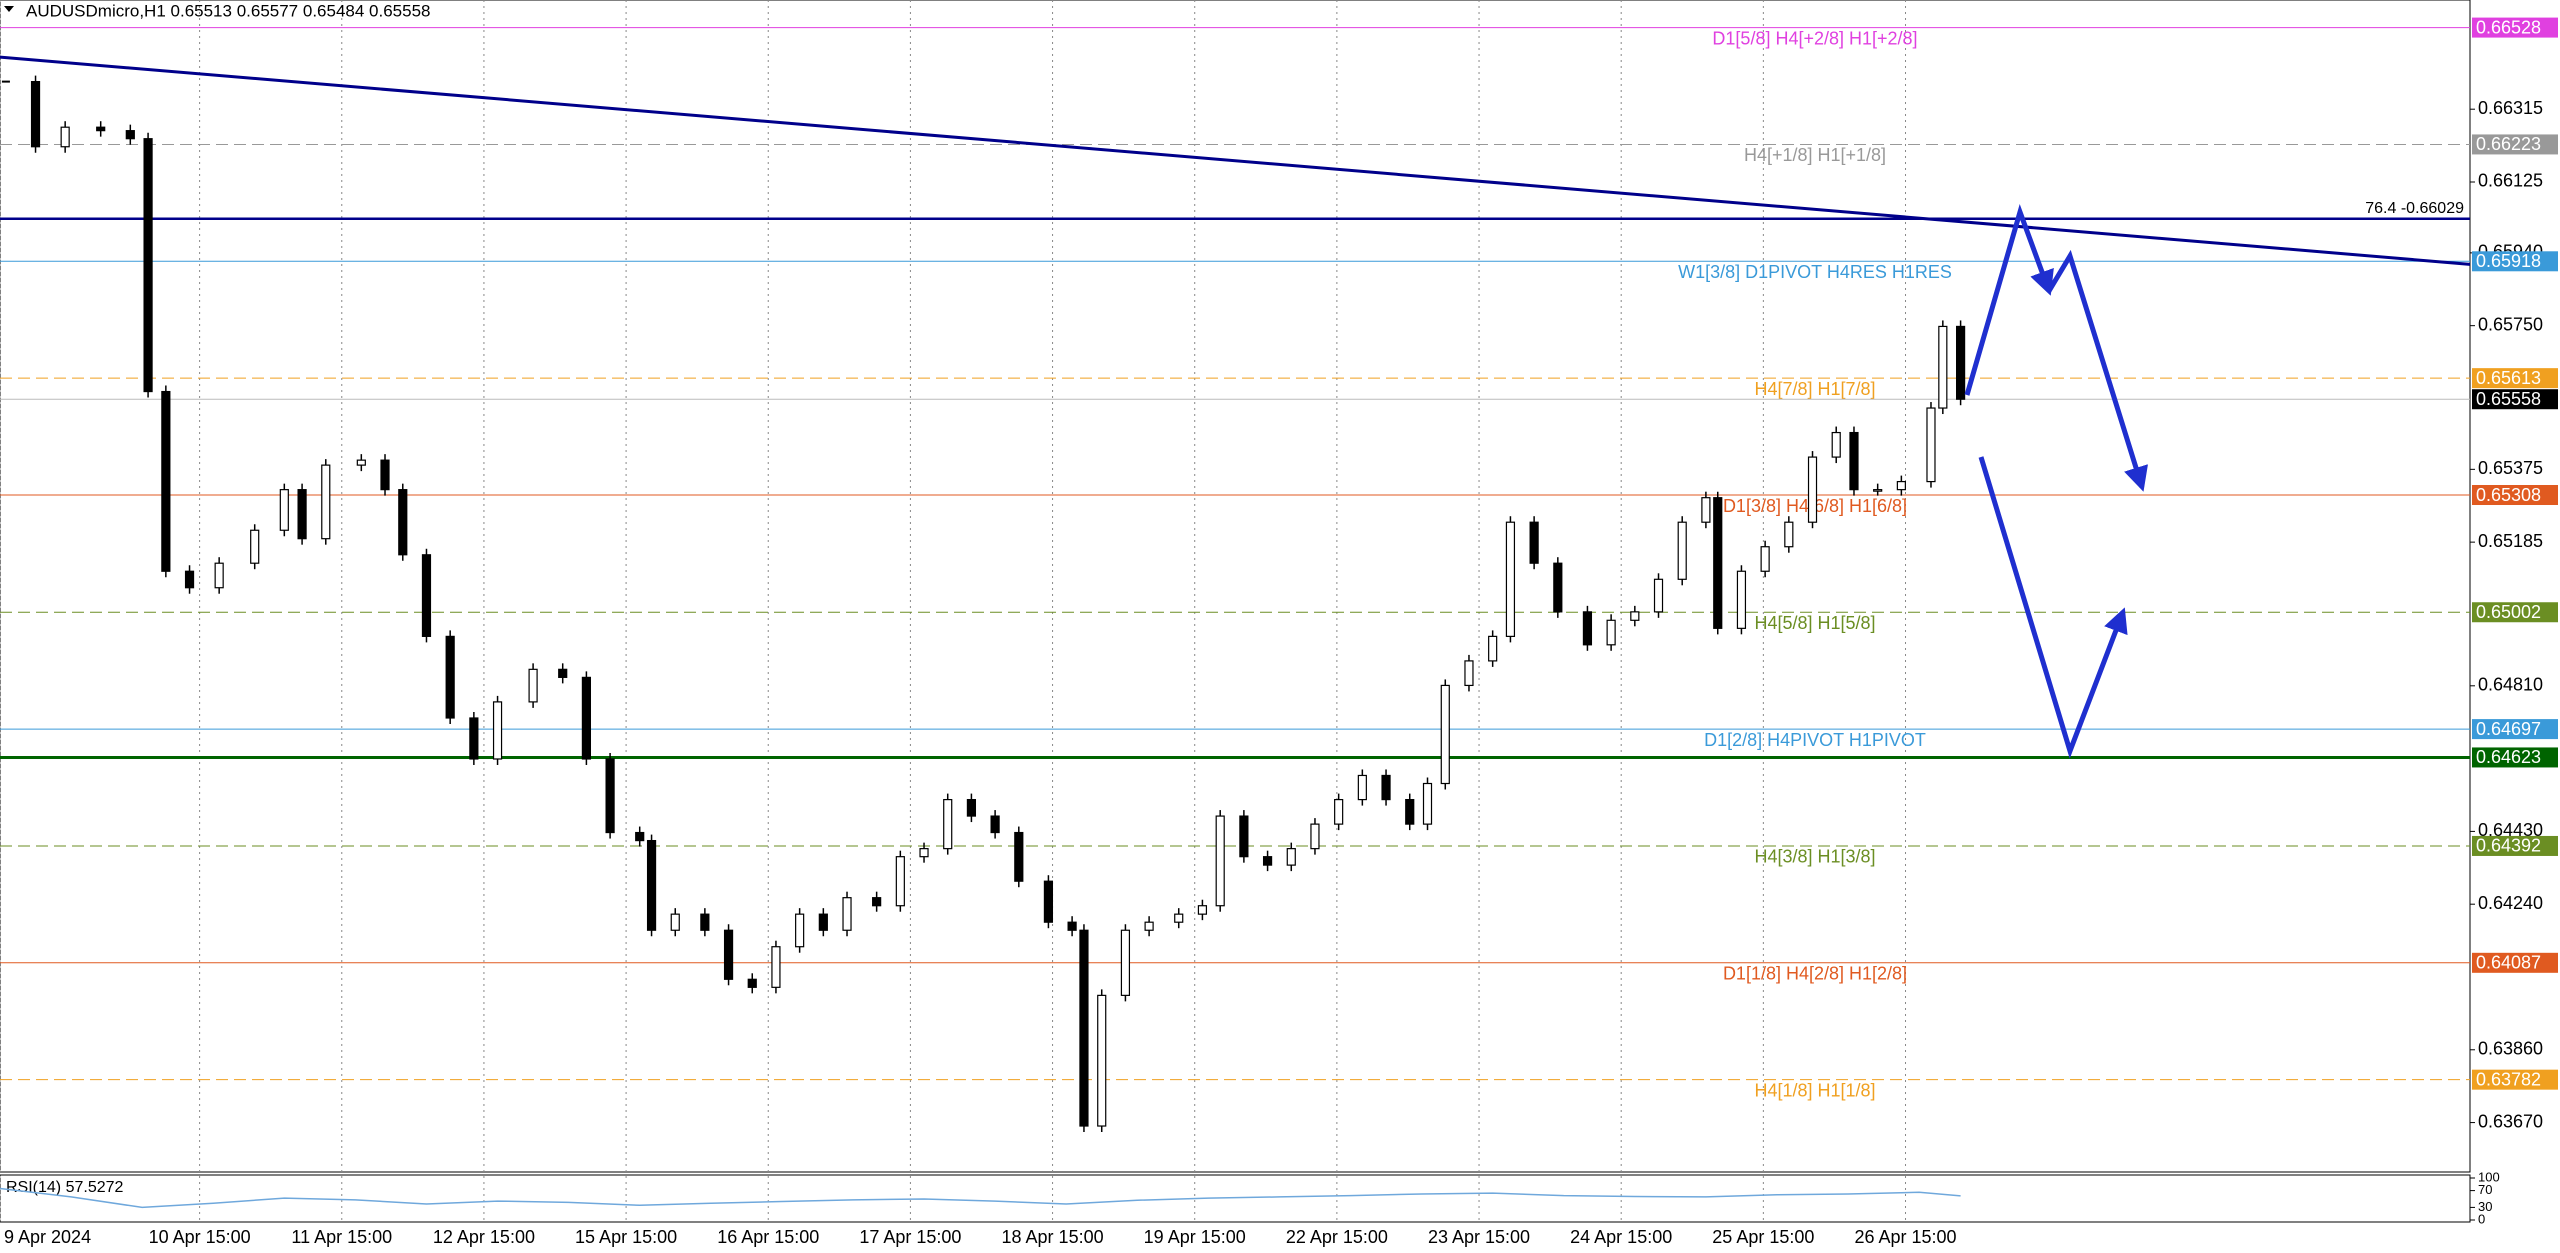 Image resolution: width=2560 pixels, height=1253 pixels. What do you see at coordinates (1815, 155) in the screenshot?
I see `level-label: H4[+1/8] H1[+1/8]` at bounding box center [1815, 155].